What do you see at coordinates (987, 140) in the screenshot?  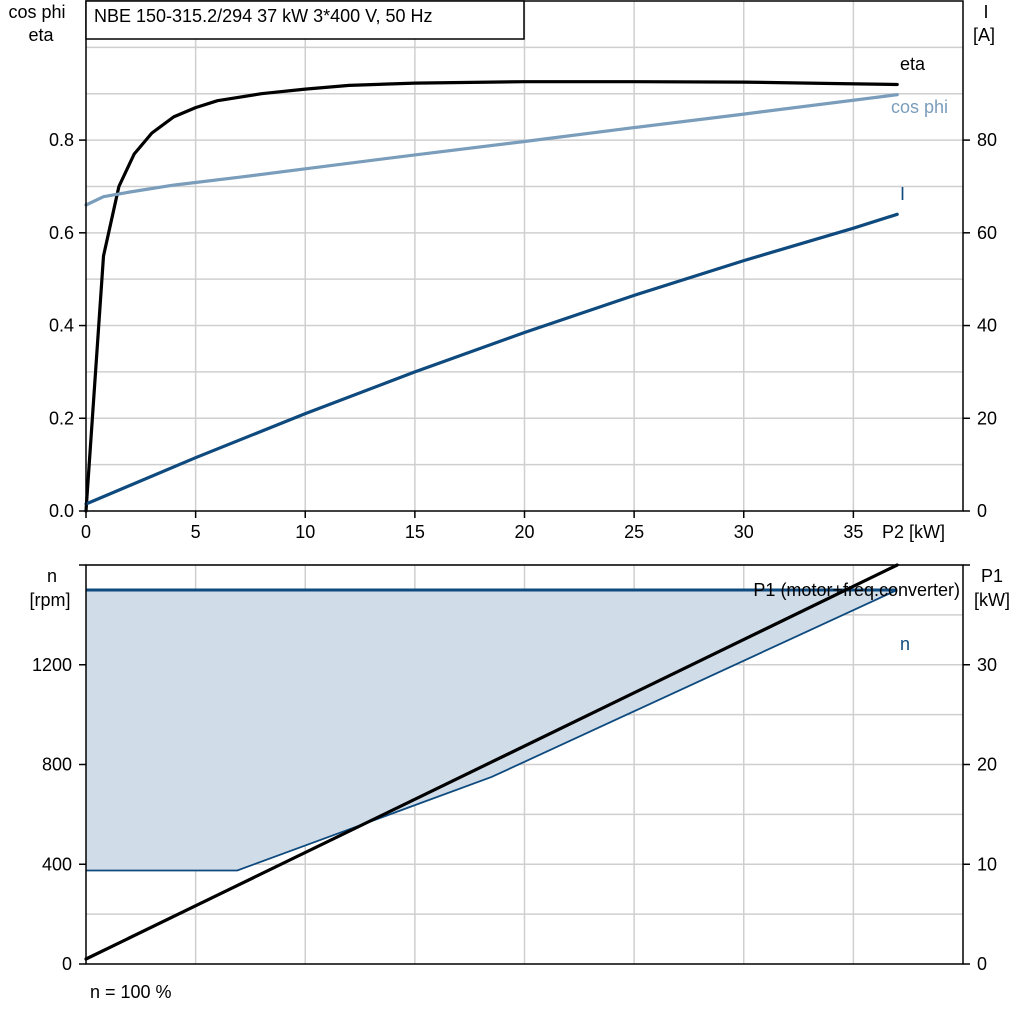 I see `y-right-tick-label: 80` at bounding box center [987, 140].